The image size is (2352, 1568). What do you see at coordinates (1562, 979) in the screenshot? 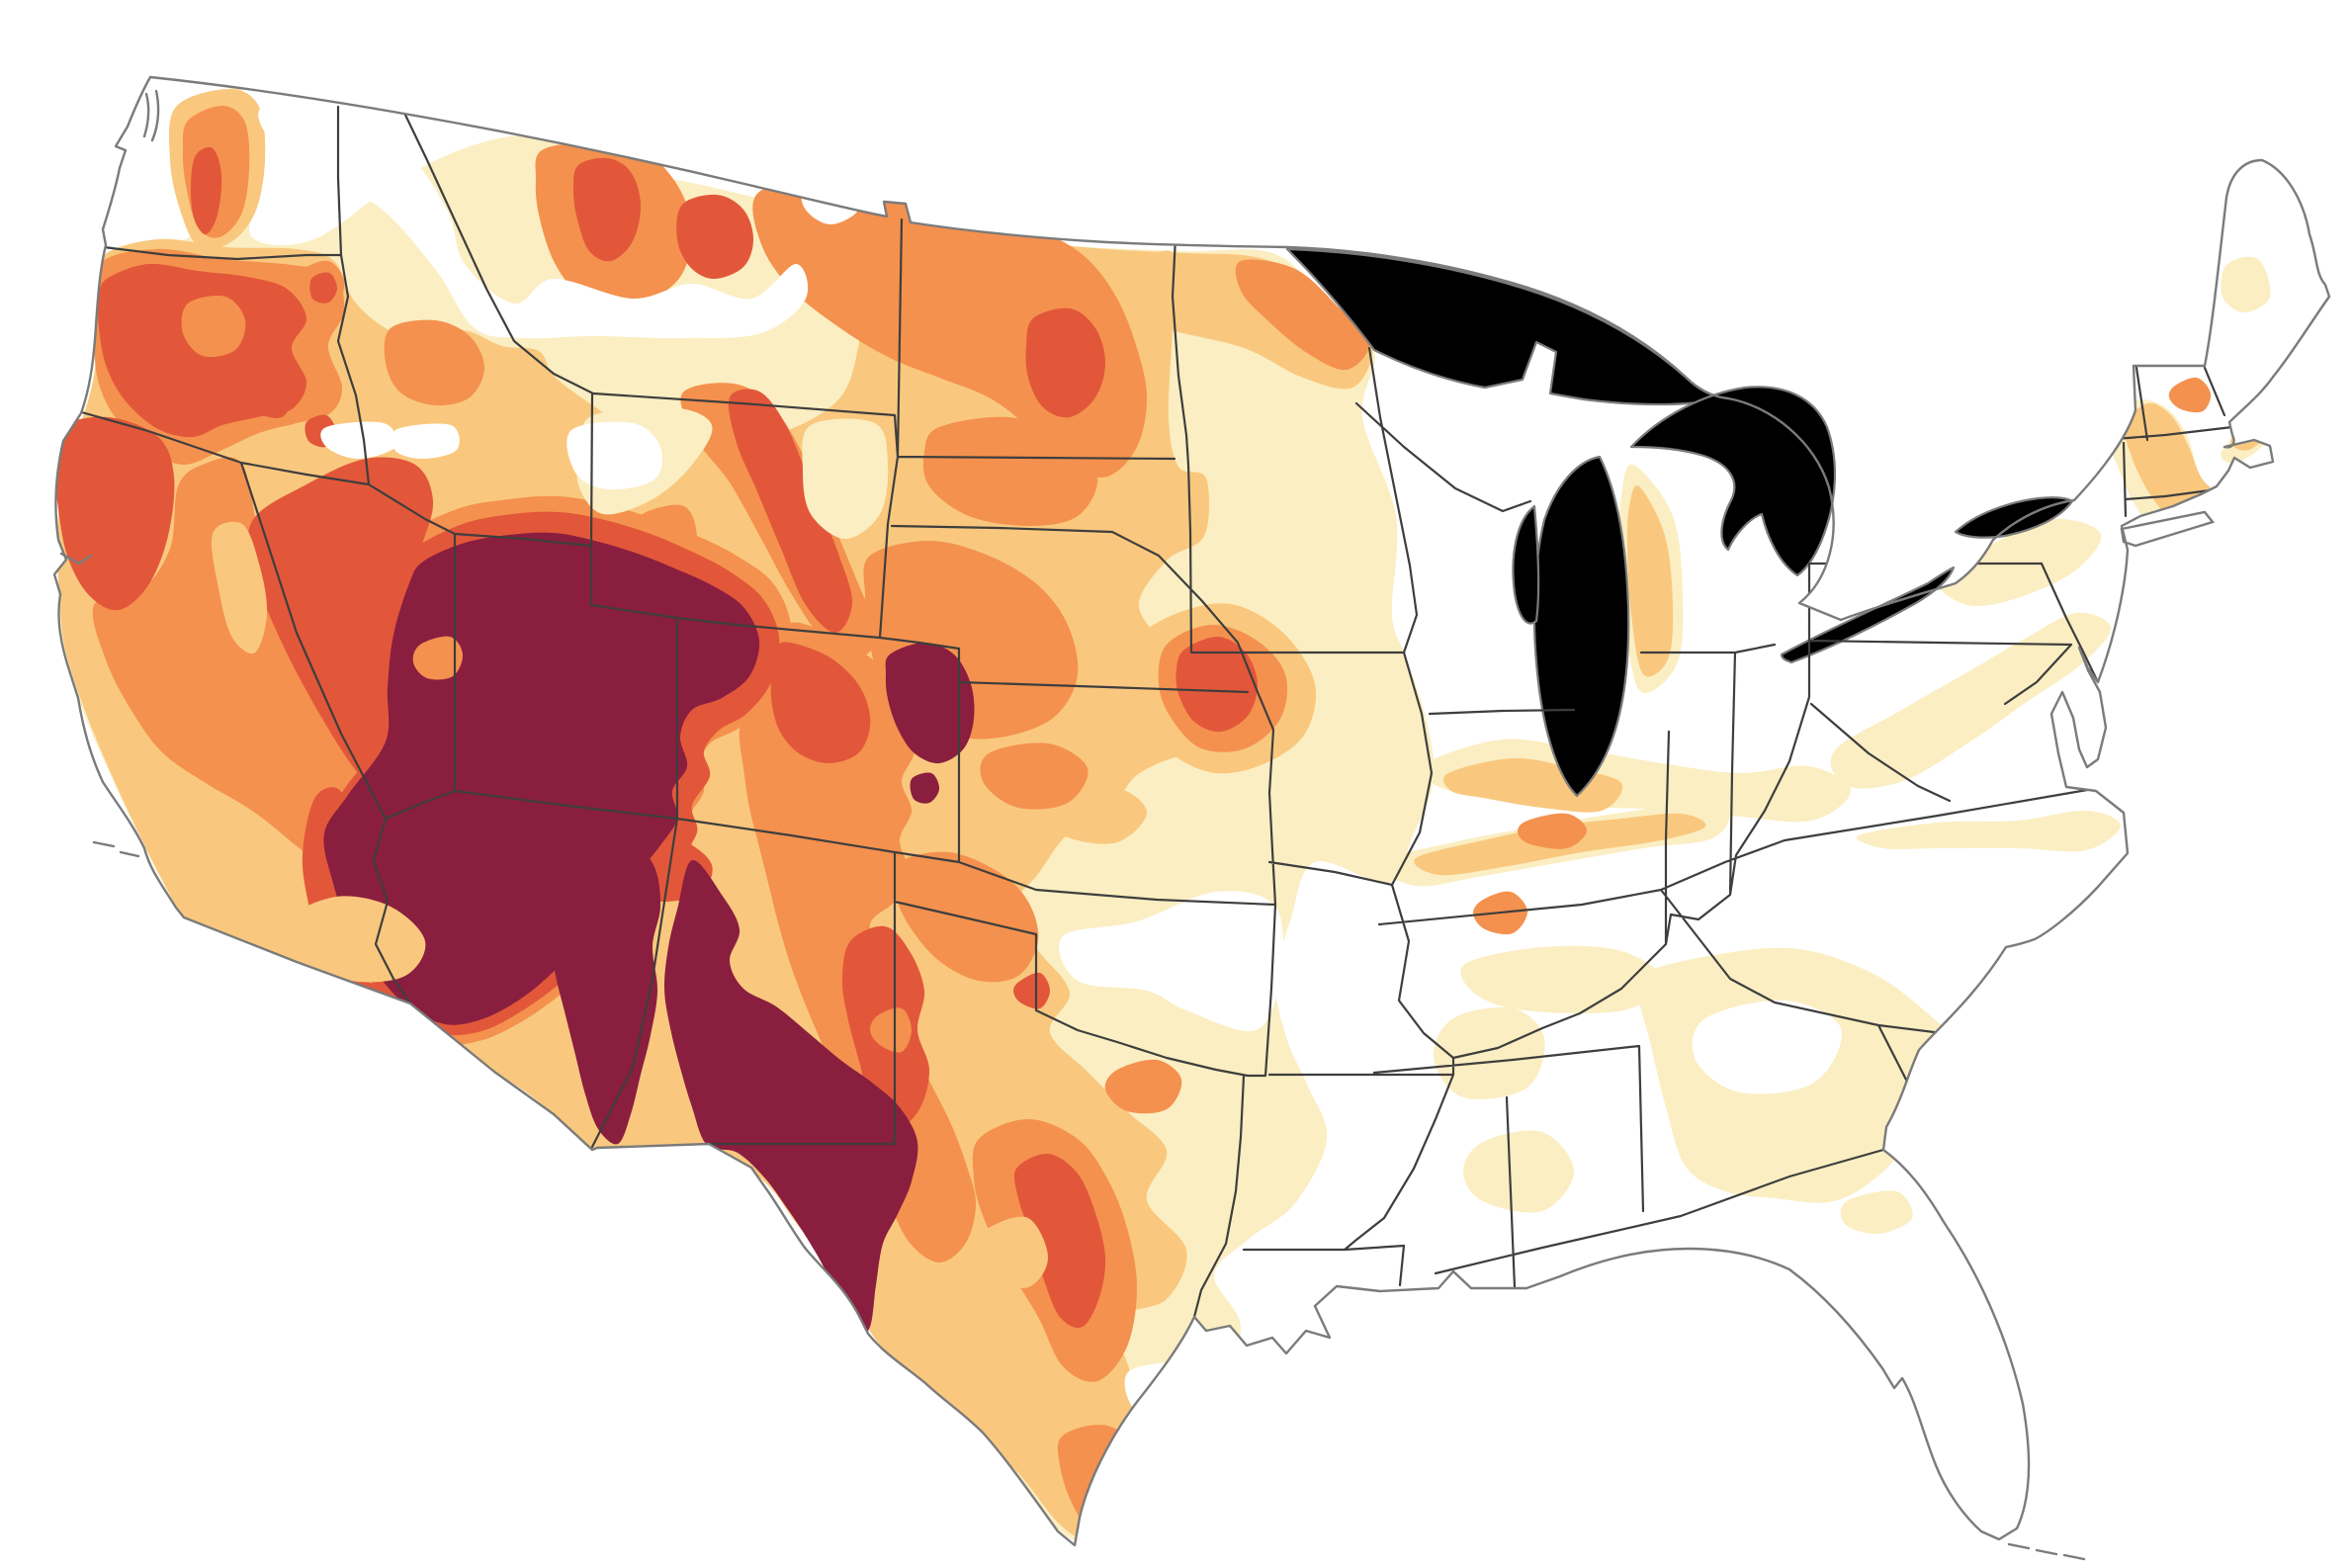
I see `drought-region-tennessee-band-d0` at bounding box center [1562, 979].